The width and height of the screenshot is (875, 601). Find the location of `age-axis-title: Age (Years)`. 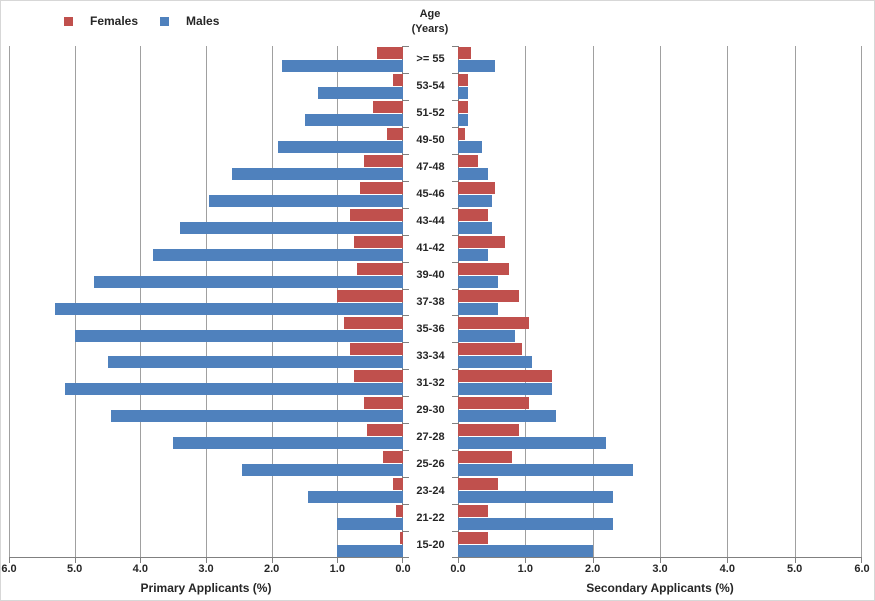

age-axis-title: Age (Years) is located at coordinates (430, 22).